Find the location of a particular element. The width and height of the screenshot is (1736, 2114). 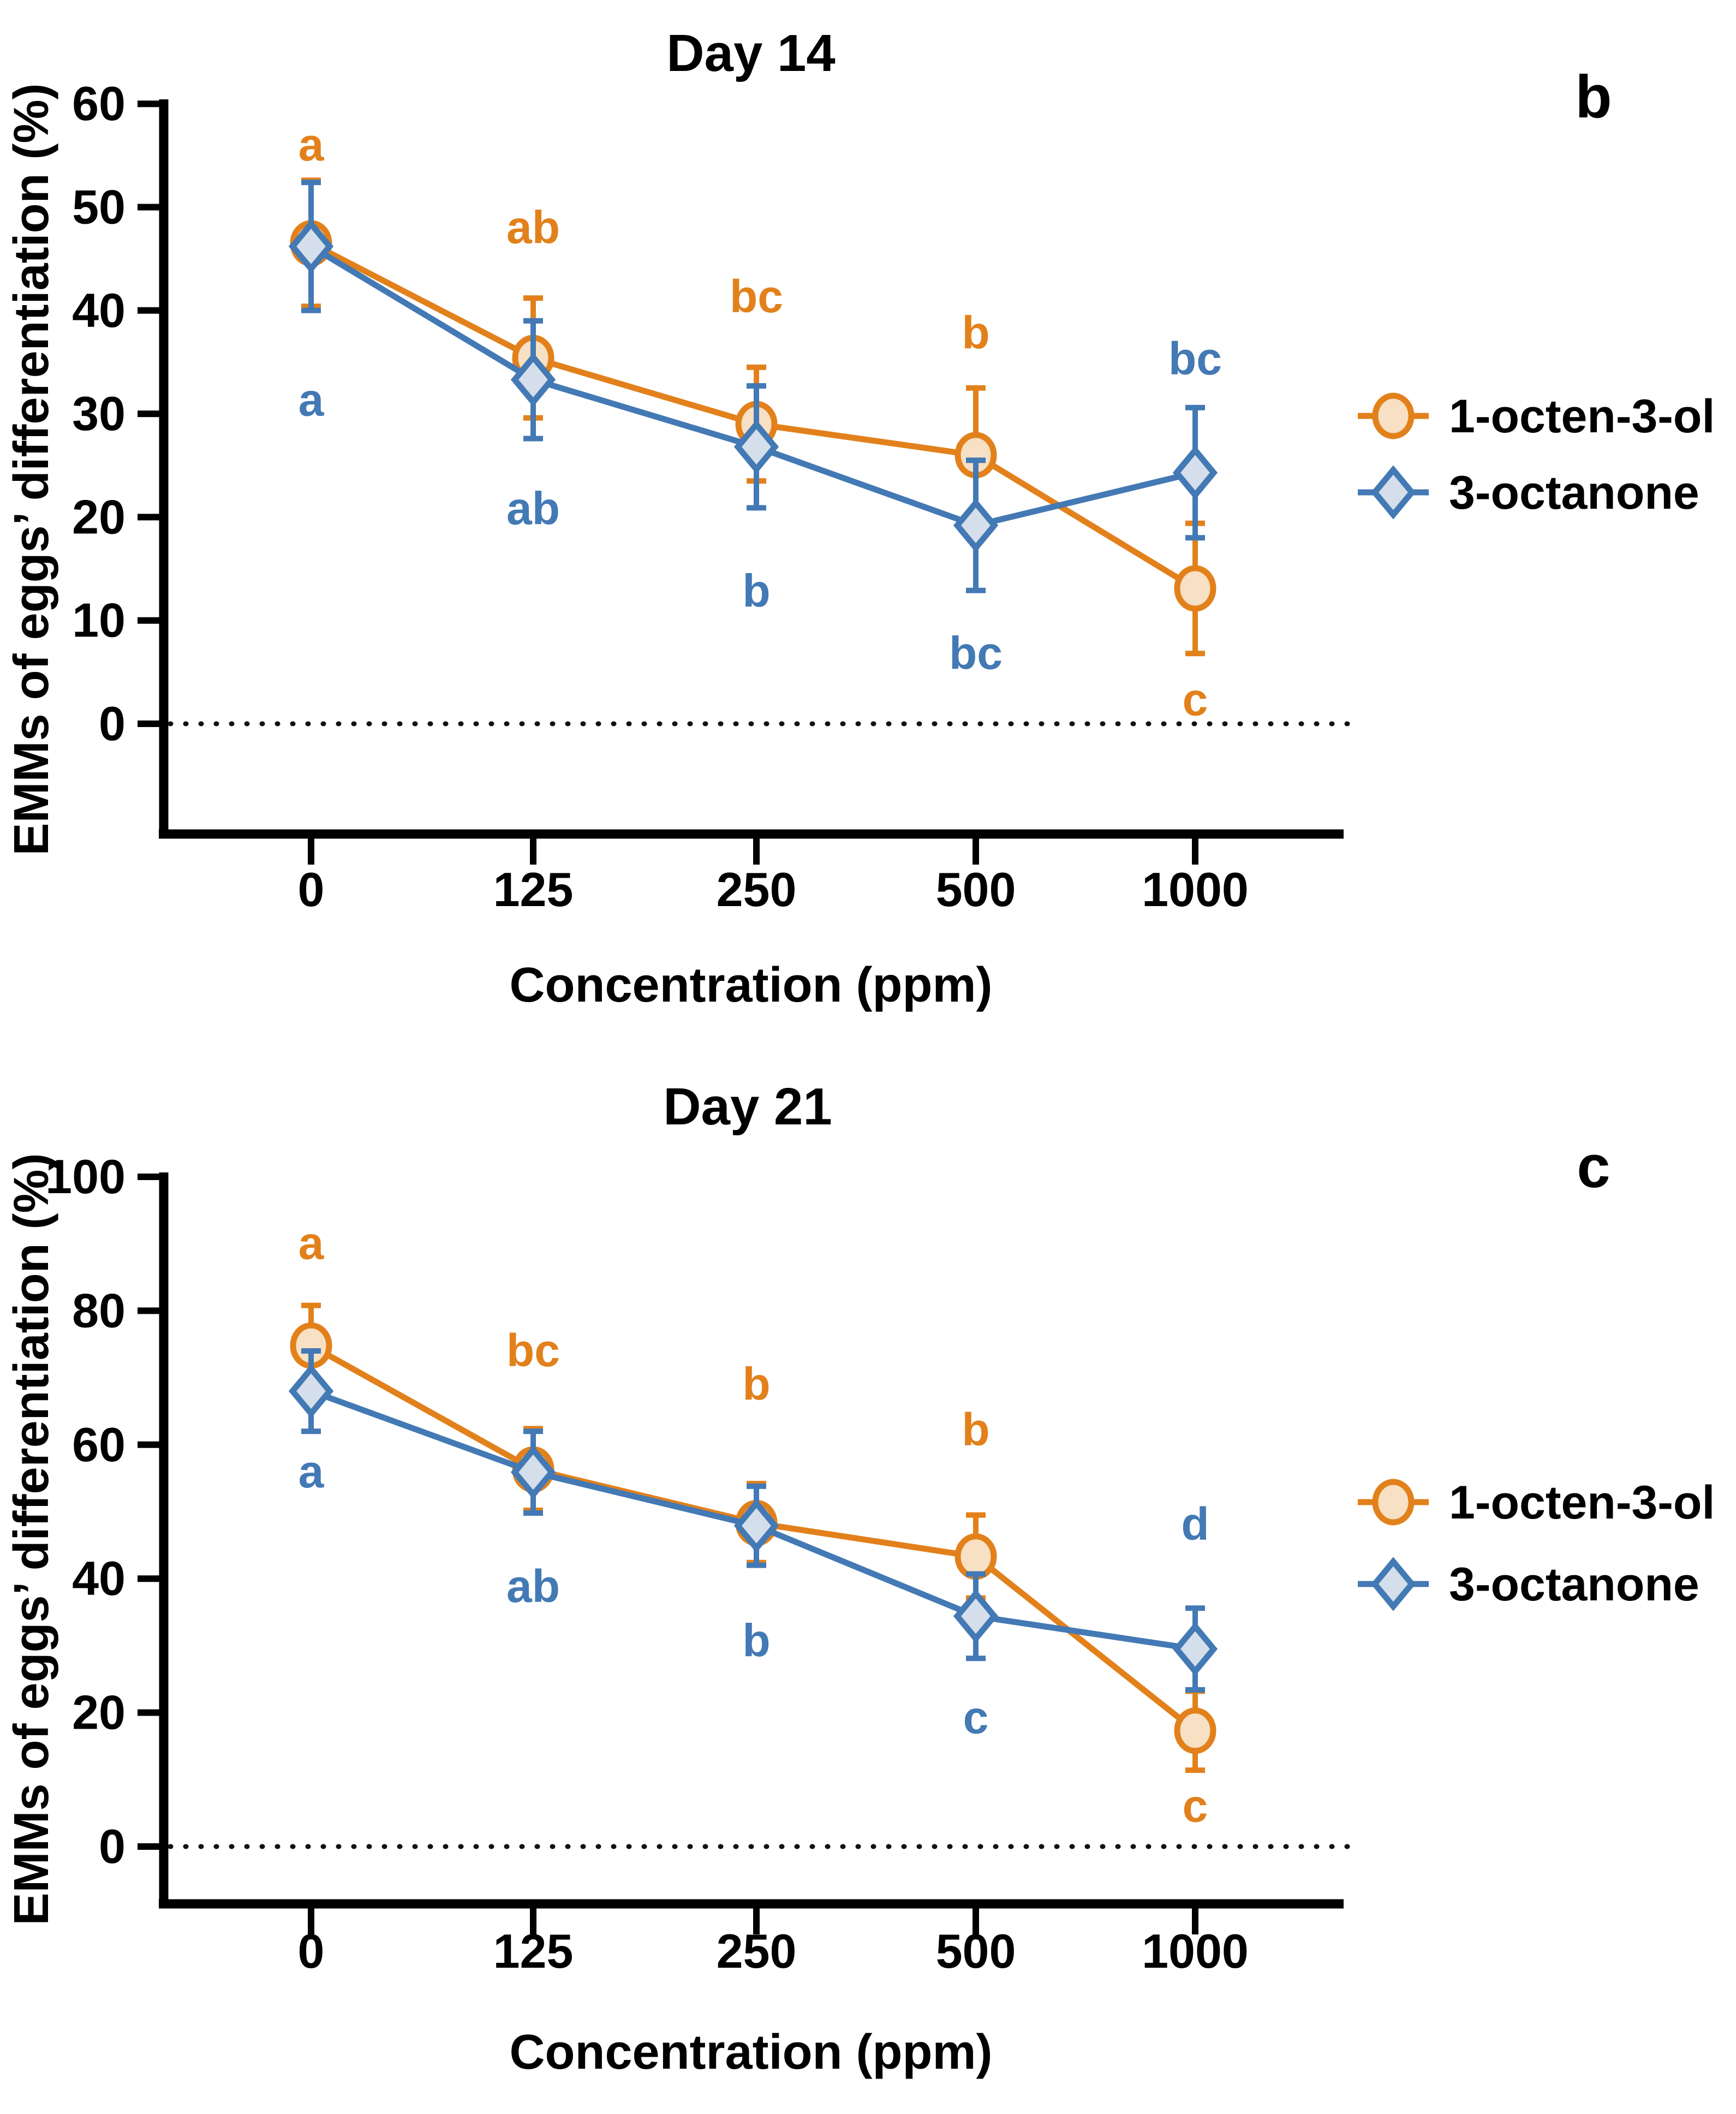

y-tick-label: 50 is located at coordinates (99, 207).